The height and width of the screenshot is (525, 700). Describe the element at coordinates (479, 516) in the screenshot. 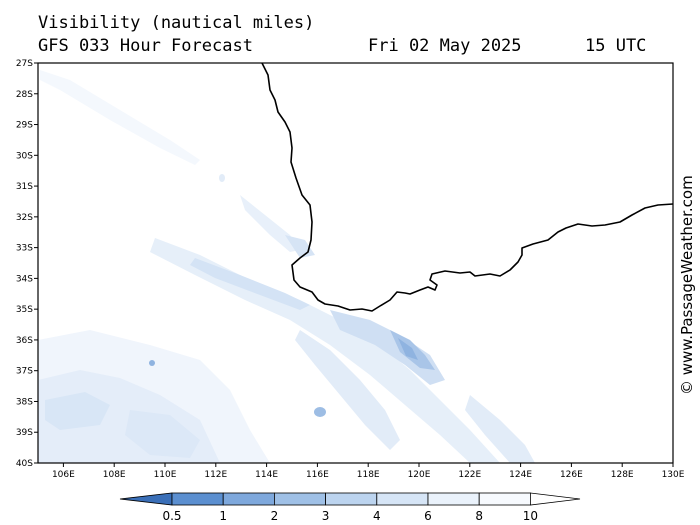

I see `legend-label: 8` at that location.